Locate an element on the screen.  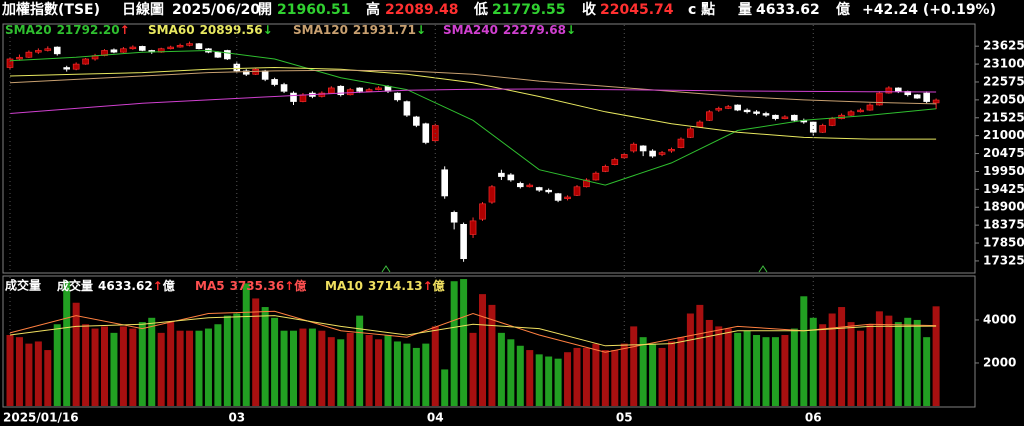
y-tick-label: 21000 is located at coordinates (1003, 135).